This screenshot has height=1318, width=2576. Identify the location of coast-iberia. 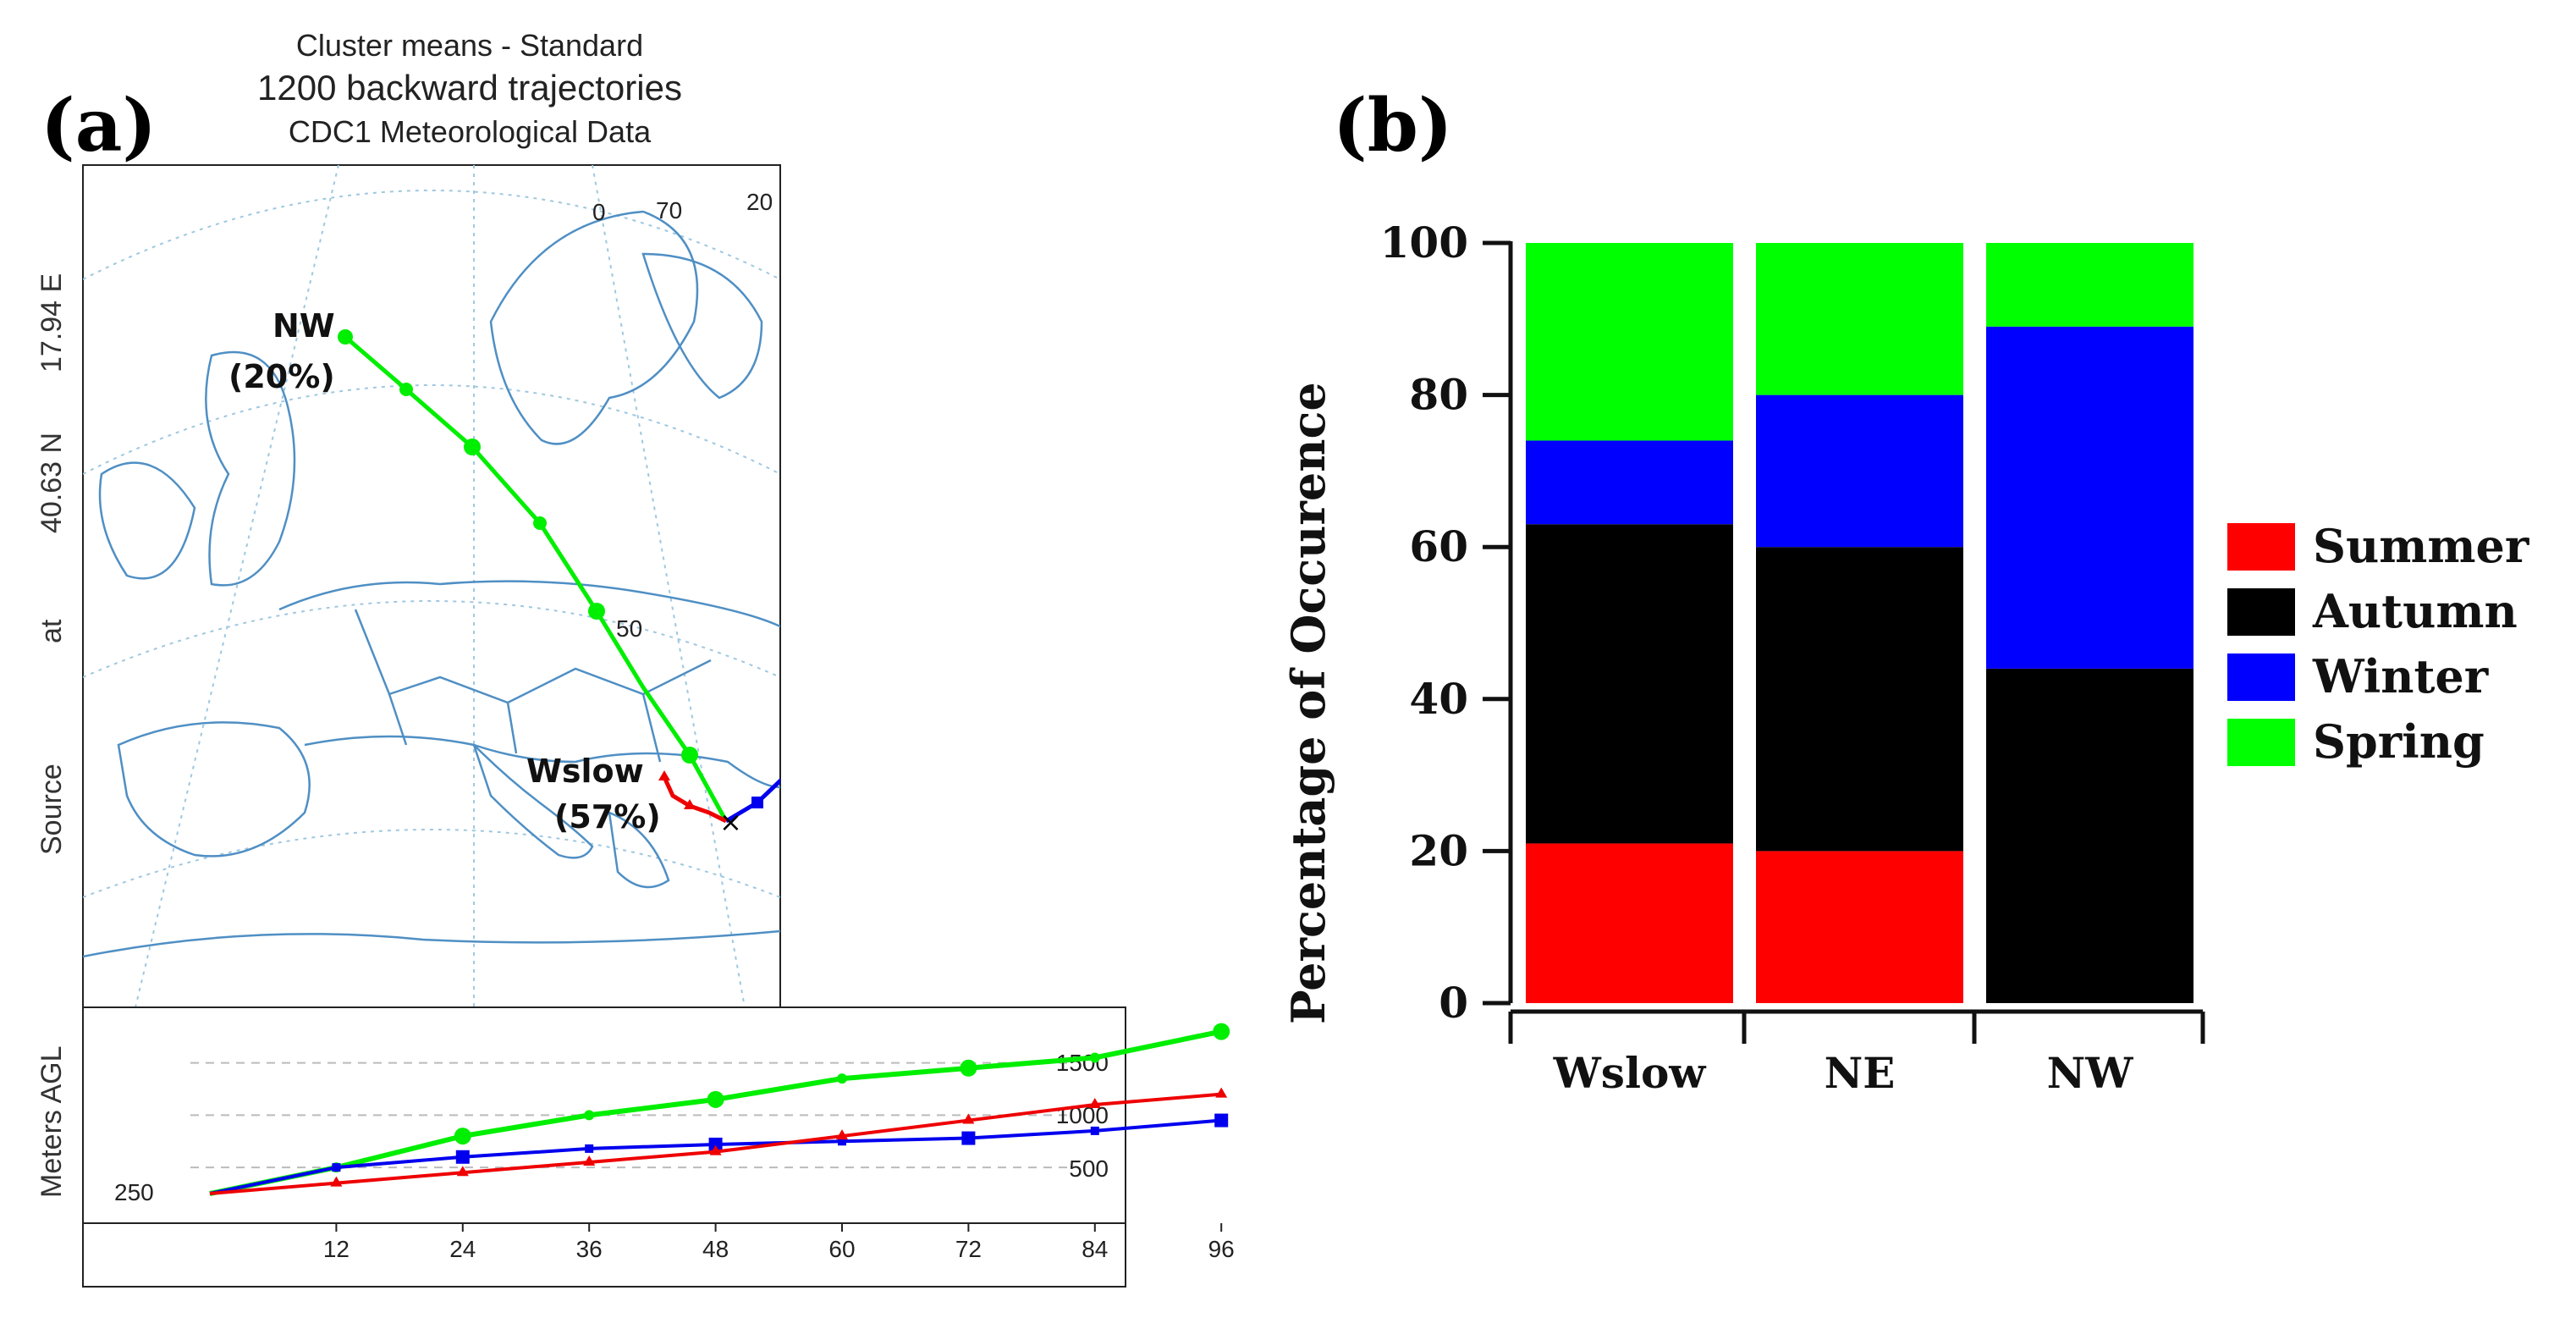
(214, 789).